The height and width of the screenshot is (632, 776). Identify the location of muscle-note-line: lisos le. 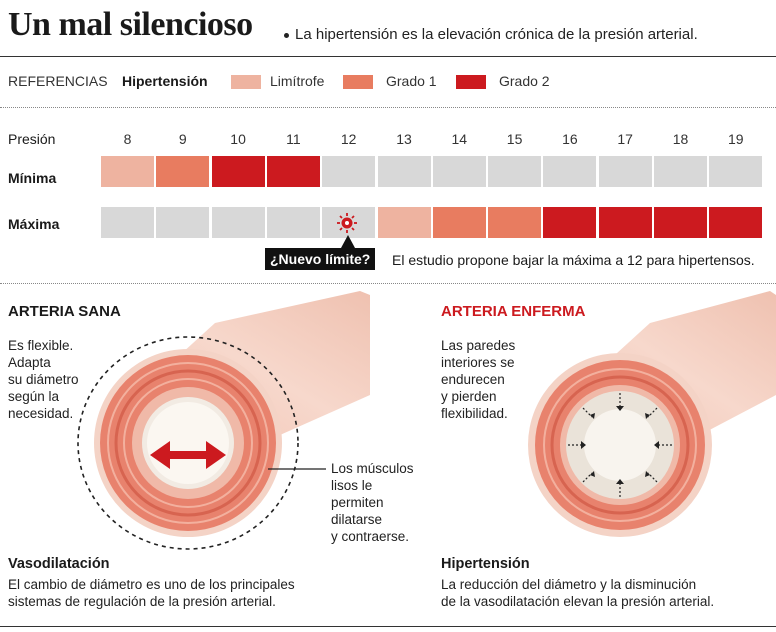
(352, 485).